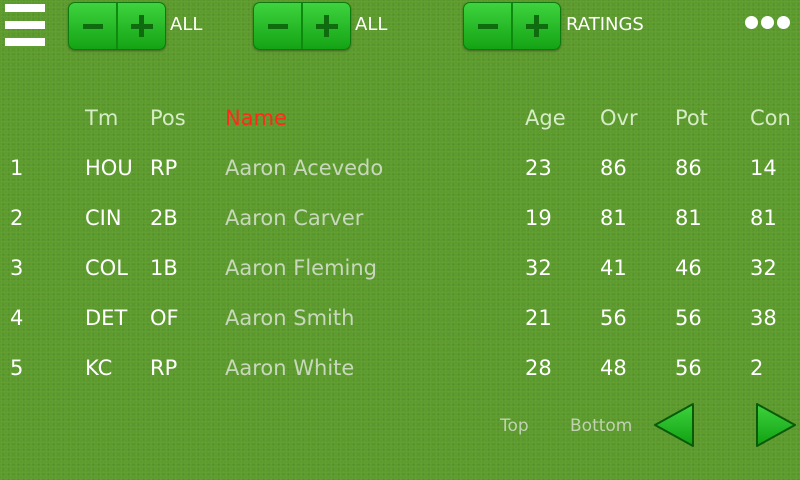 This screenshot has height=480, width=800. I want to click on filter2-minus-button, so click(278, 26).